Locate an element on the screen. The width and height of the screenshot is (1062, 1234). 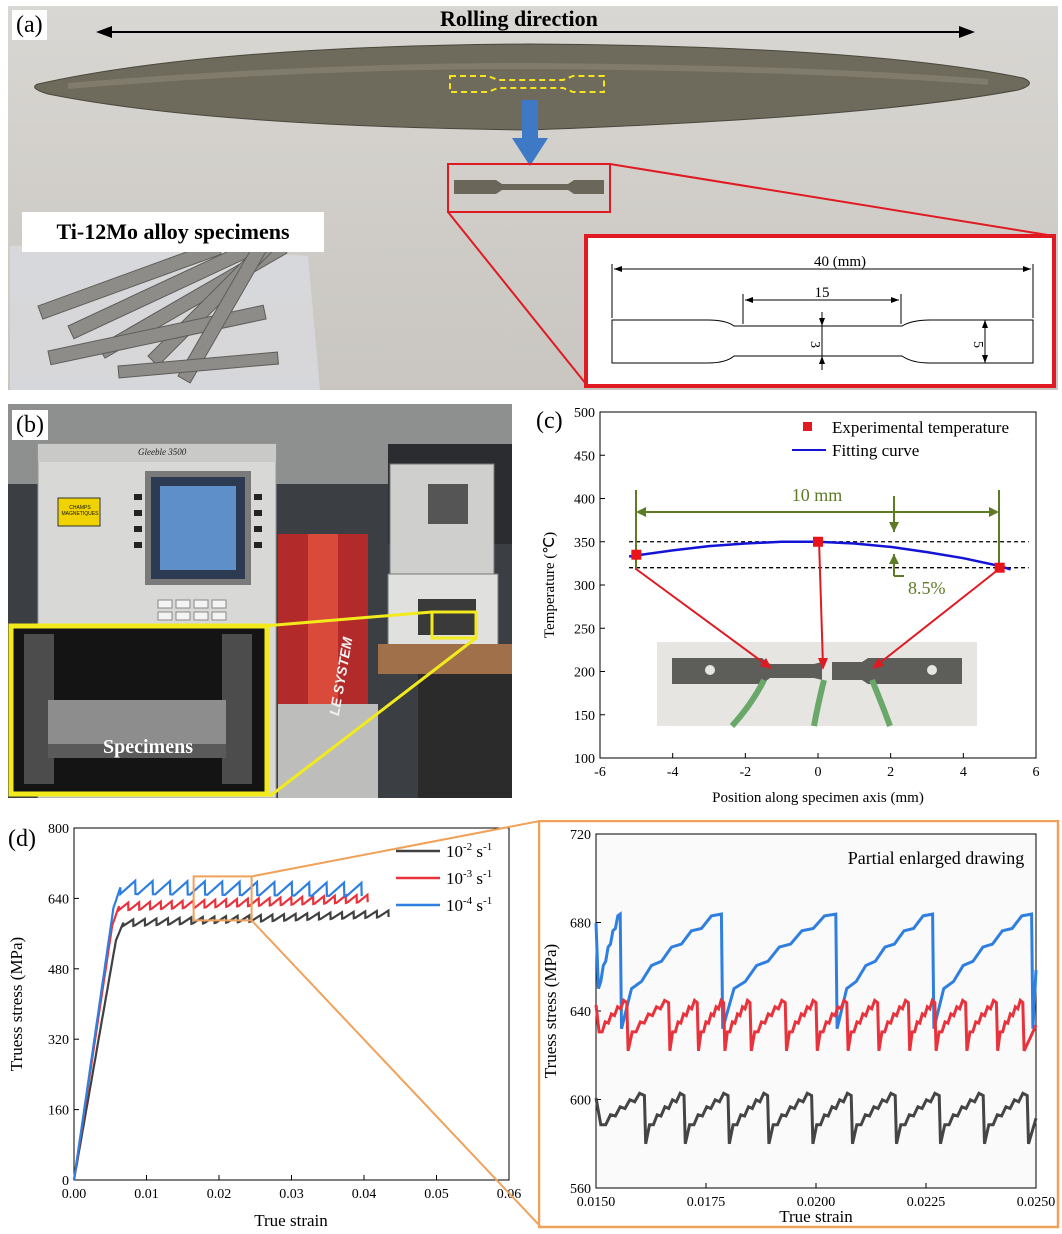
x-tick-label: -2 is located at coordinates (745, 772).